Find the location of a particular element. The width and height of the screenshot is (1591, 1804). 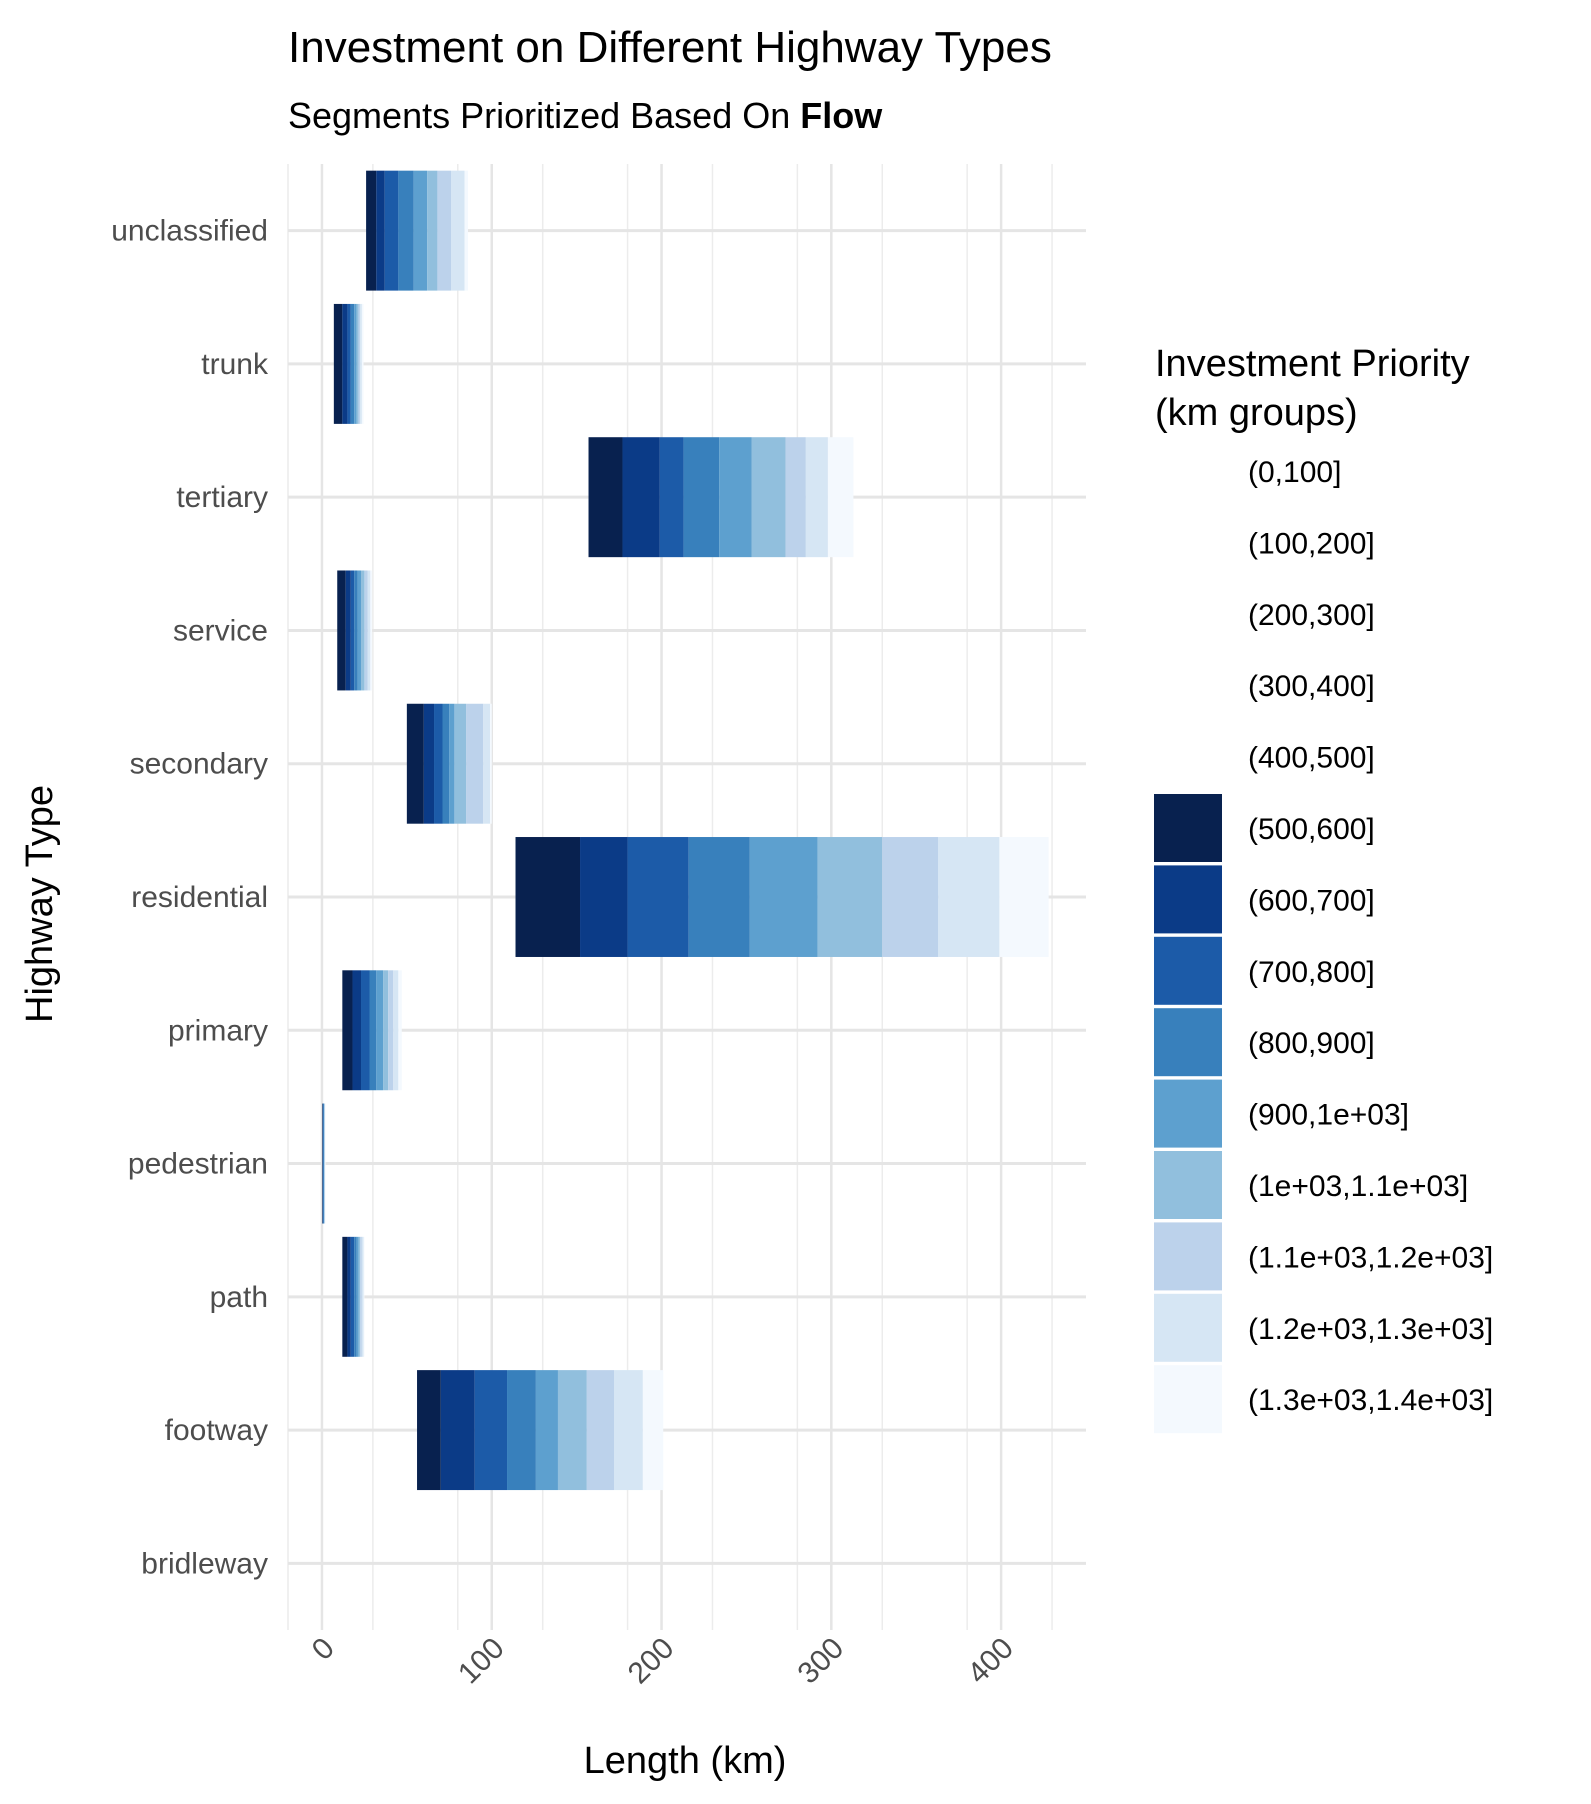

x-tick-label-0: 0 is located at coordinates (323, 1649).